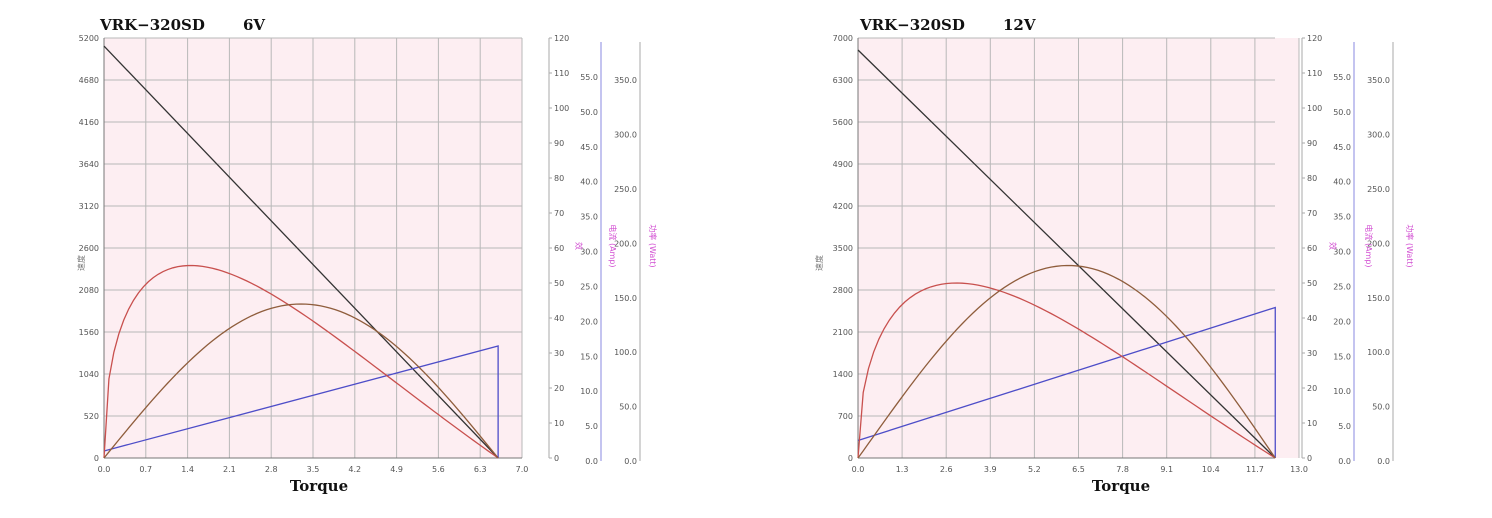  What do you see at coordinates (1066, 382) in the screenshot?
I see `chart2-current-line` at bounding box center [1066, 382].